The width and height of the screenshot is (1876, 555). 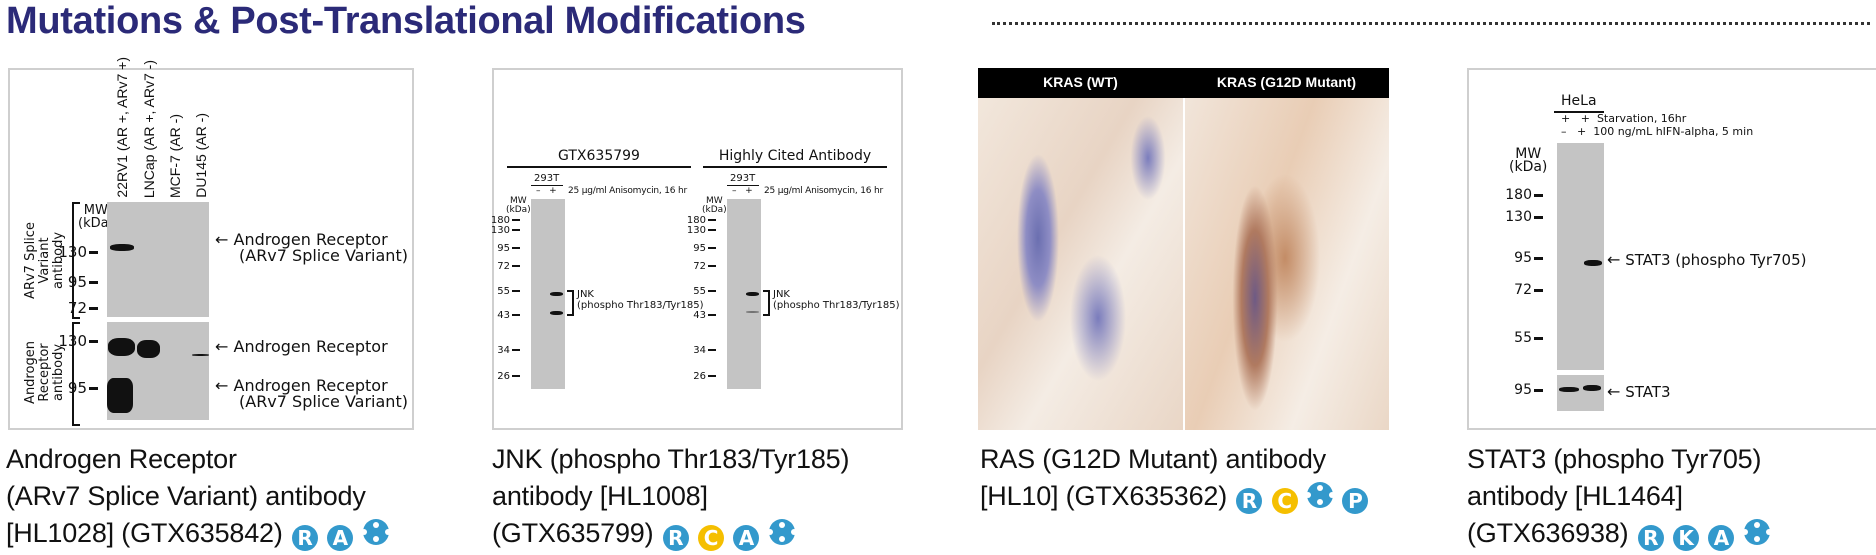 What do you see at coordinates (795, 167) in the screenshot?
I see `title-underline` at bounding box center [795, 167].